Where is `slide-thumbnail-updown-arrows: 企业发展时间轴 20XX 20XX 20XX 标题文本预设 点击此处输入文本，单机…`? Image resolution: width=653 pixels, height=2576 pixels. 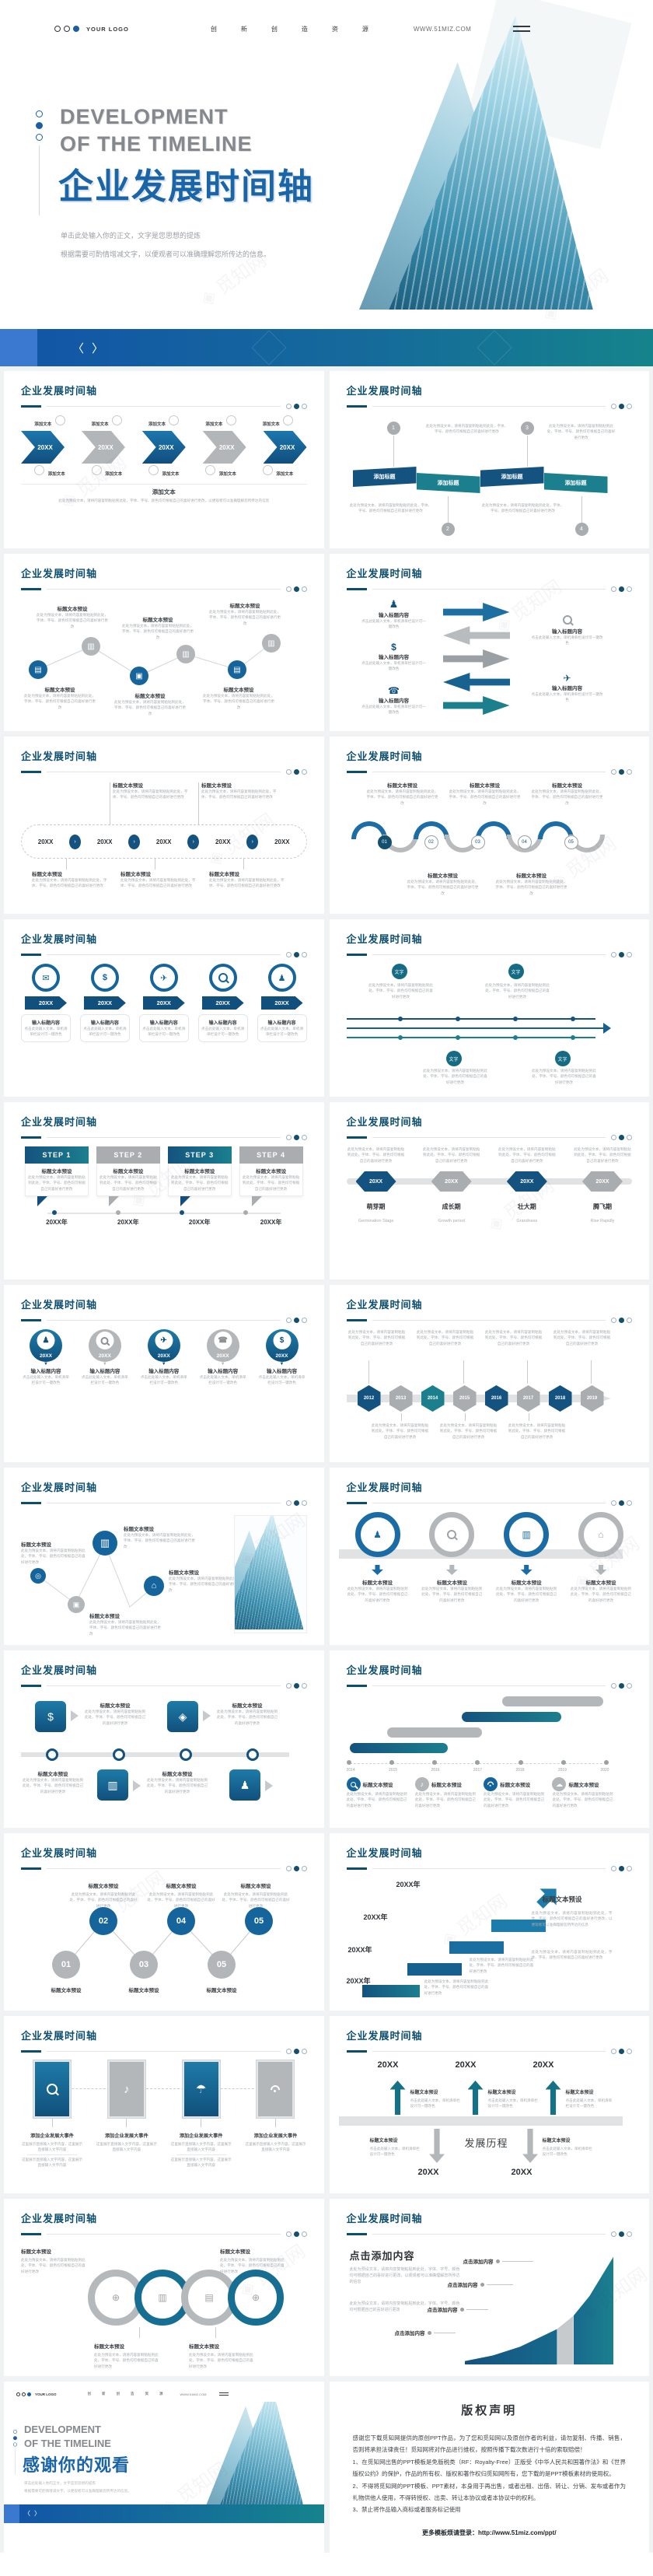 slide-thumbnail-updown-arrows: 企业发展时间轴 20XX 20XX 20XX 标题文本预设 点击此处输入文本，单机… is located at coordinates (489, 2105).